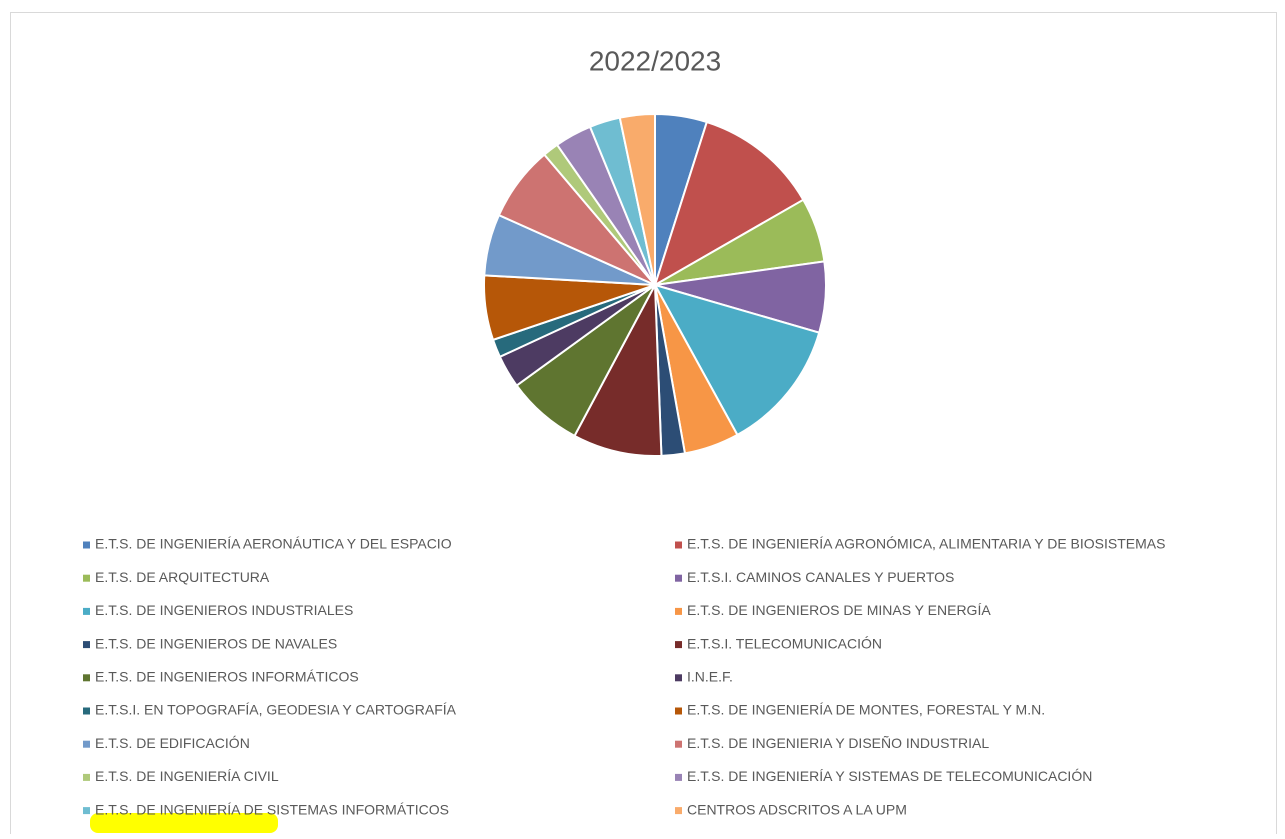  What do you see at coordinates (184, 823) in the screenshot?
I see `highlight` at bounding box center [184, 823].